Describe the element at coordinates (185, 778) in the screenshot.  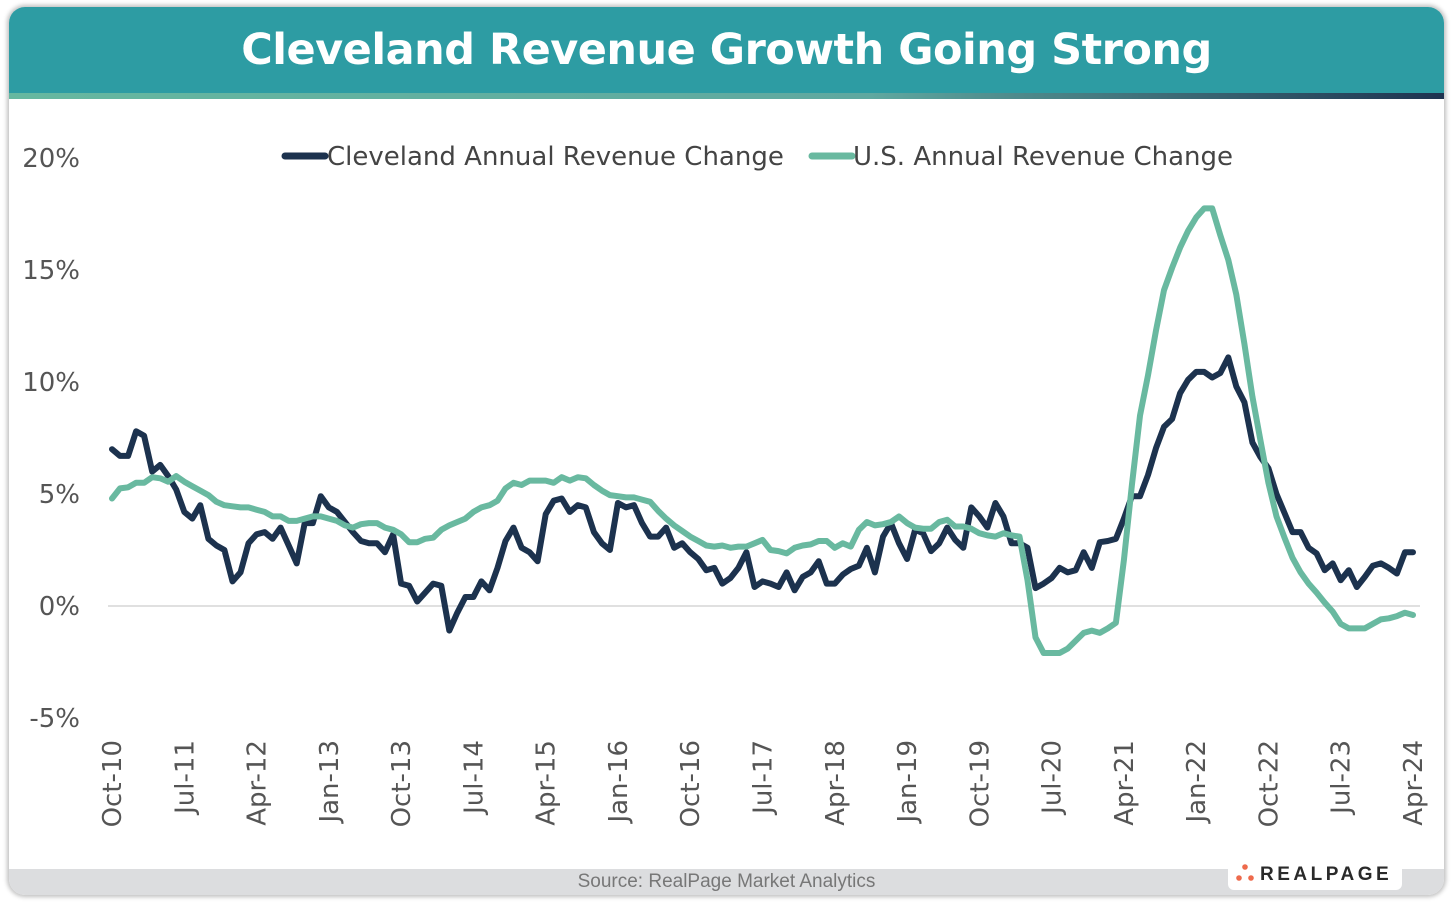
I see `x-tick-label: Jul-11` at that location.